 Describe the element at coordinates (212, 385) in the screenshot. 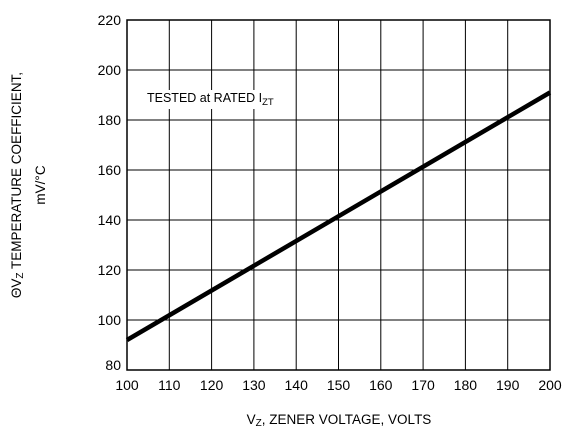

I see `x-tick-label: 120` at that location.